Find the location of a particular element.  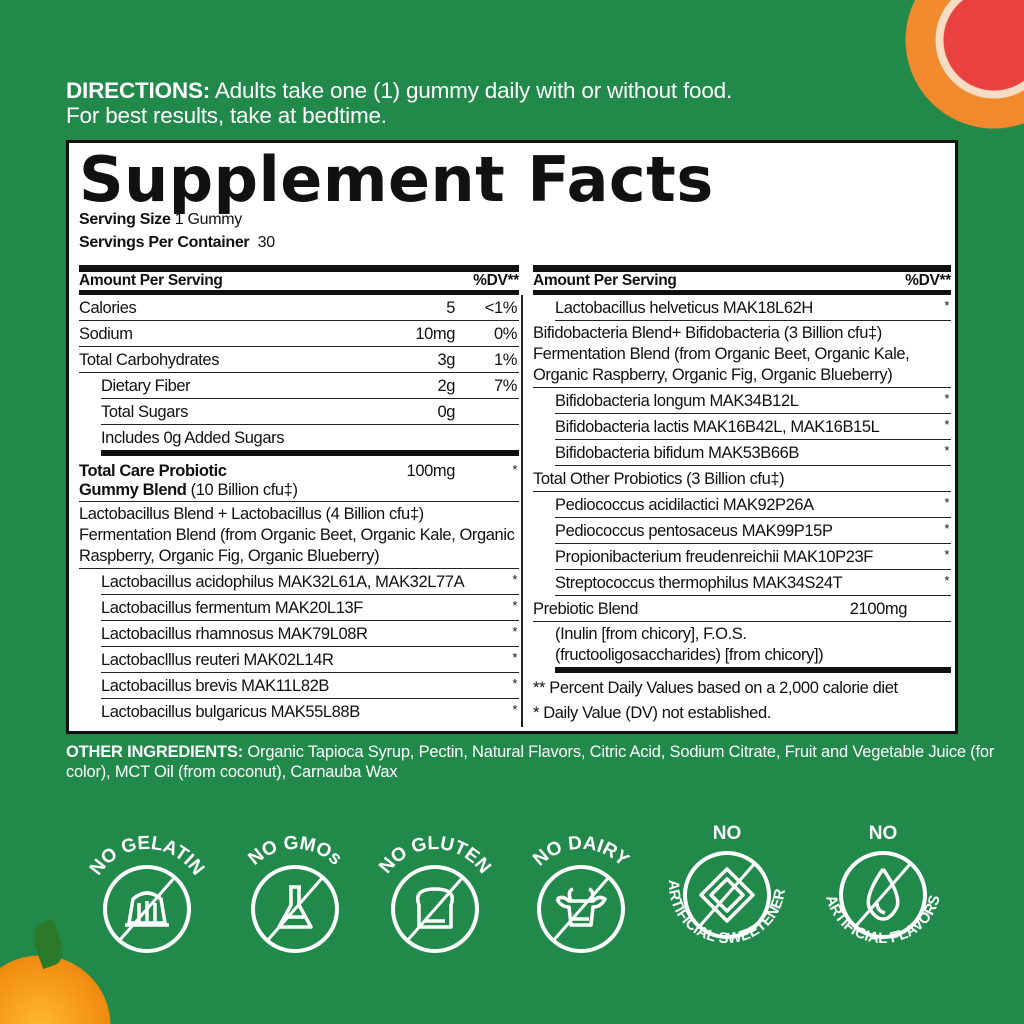

ingredient-amount: 3g is located at coordinates (446, 360).